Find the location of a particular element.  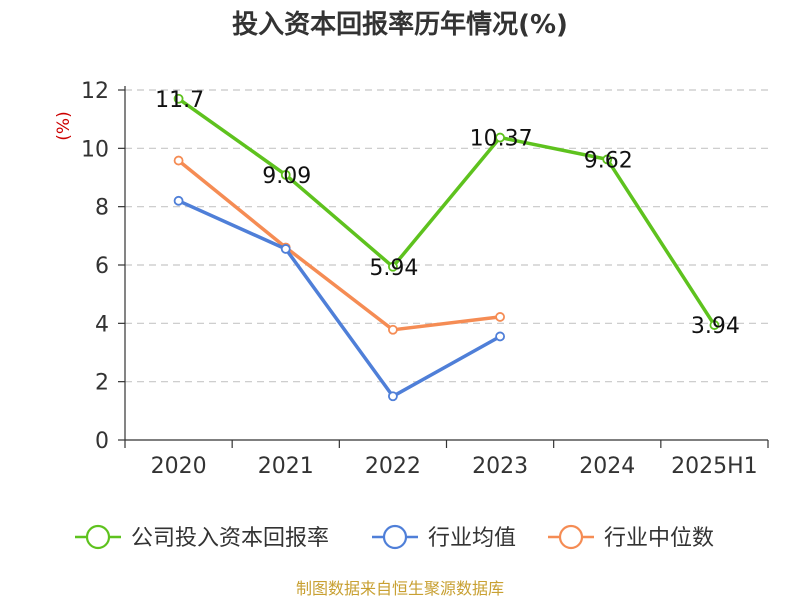

x-tick-label: 2024 is located at coordinates (607, 466).